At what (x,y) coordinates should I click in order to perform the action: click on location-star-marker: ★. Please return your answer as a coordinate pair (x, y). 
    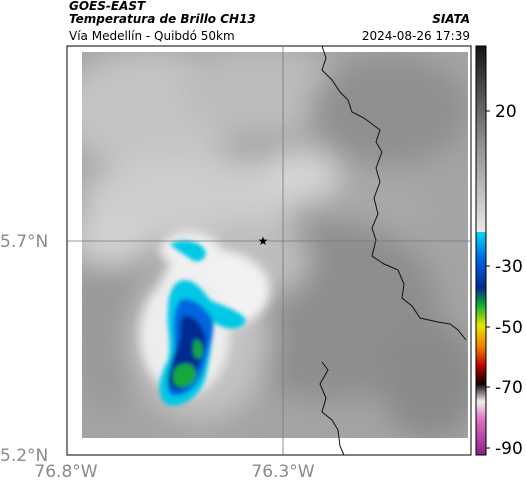
    Looking at the image, I should click on (263, 241).